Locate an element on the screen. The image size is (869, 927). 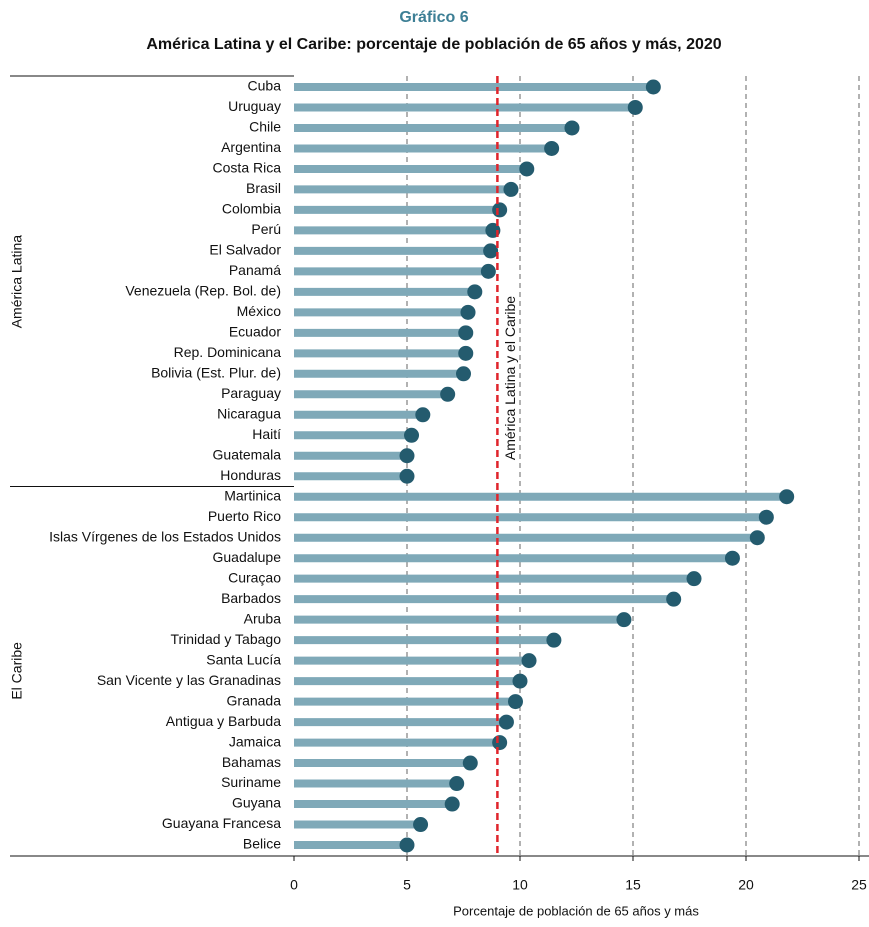
category-label: Guadalupe is located at coordinates (246, 557).